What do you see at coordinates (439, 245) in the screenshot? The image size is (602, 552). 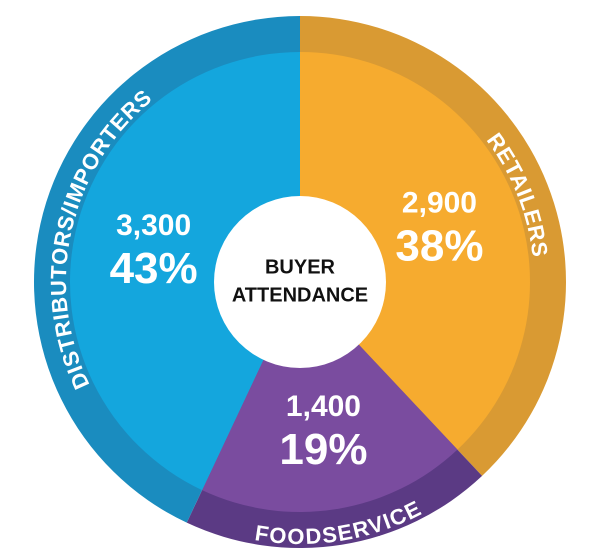 I see `share-label: 38%` at bounding box center [439, 245].